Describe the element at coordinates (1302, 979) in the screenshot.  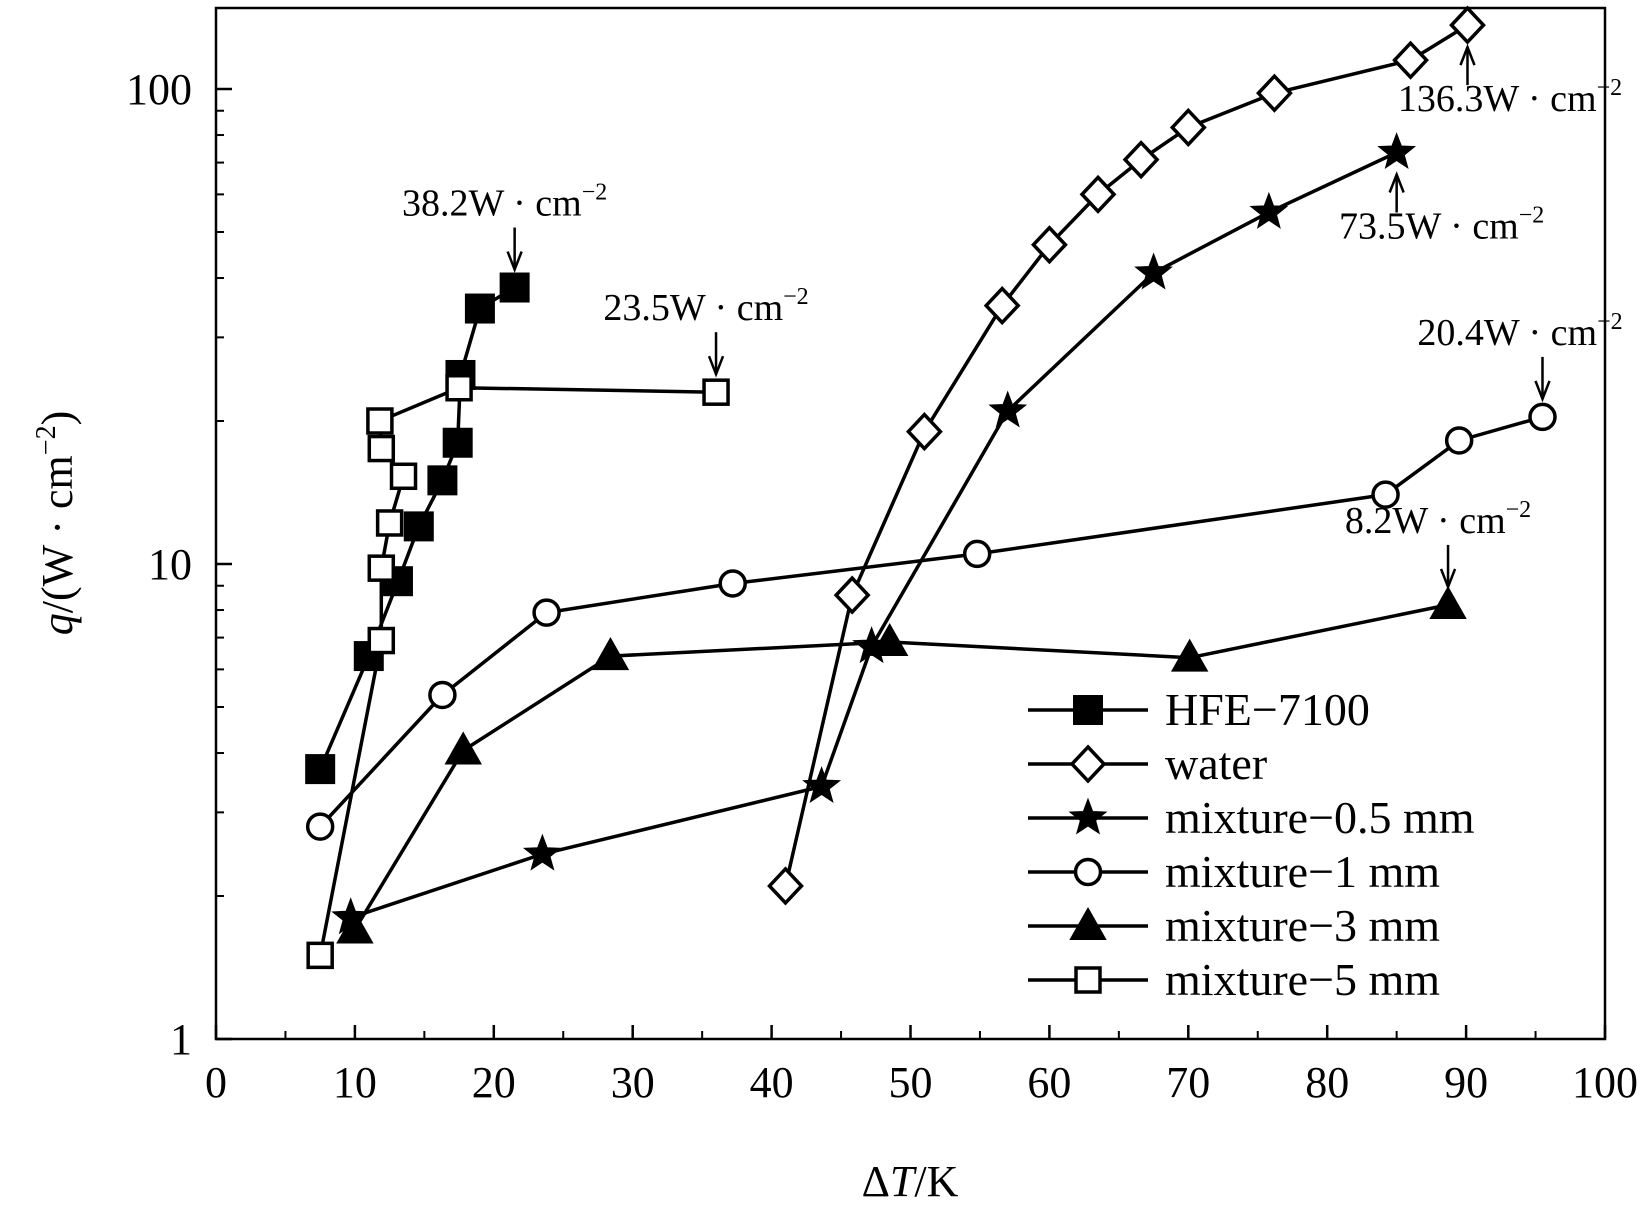
I see `legend-label: mixture−5 mm` at that location.